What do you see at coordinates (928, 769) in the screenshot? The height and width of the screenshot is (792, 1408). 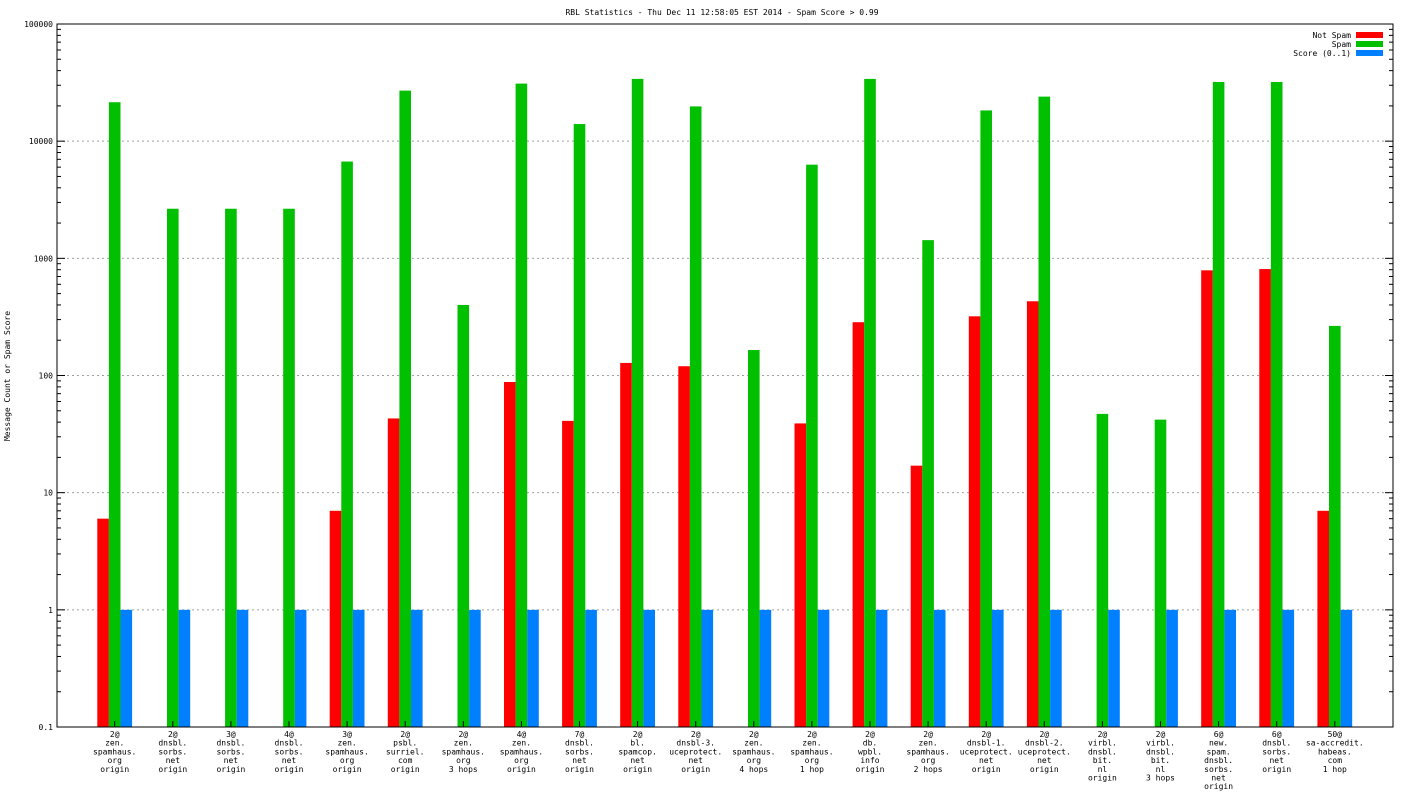 I see `x-tick-label-line: 2 hops` at bounding box center [928, 769].